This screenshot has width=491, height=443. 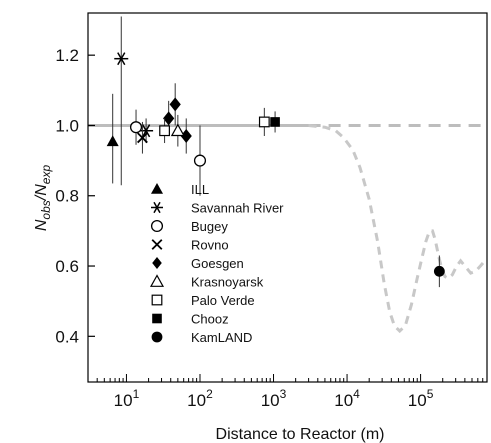 I want to click on legend-marker-ill, so click(x=157, y=188).